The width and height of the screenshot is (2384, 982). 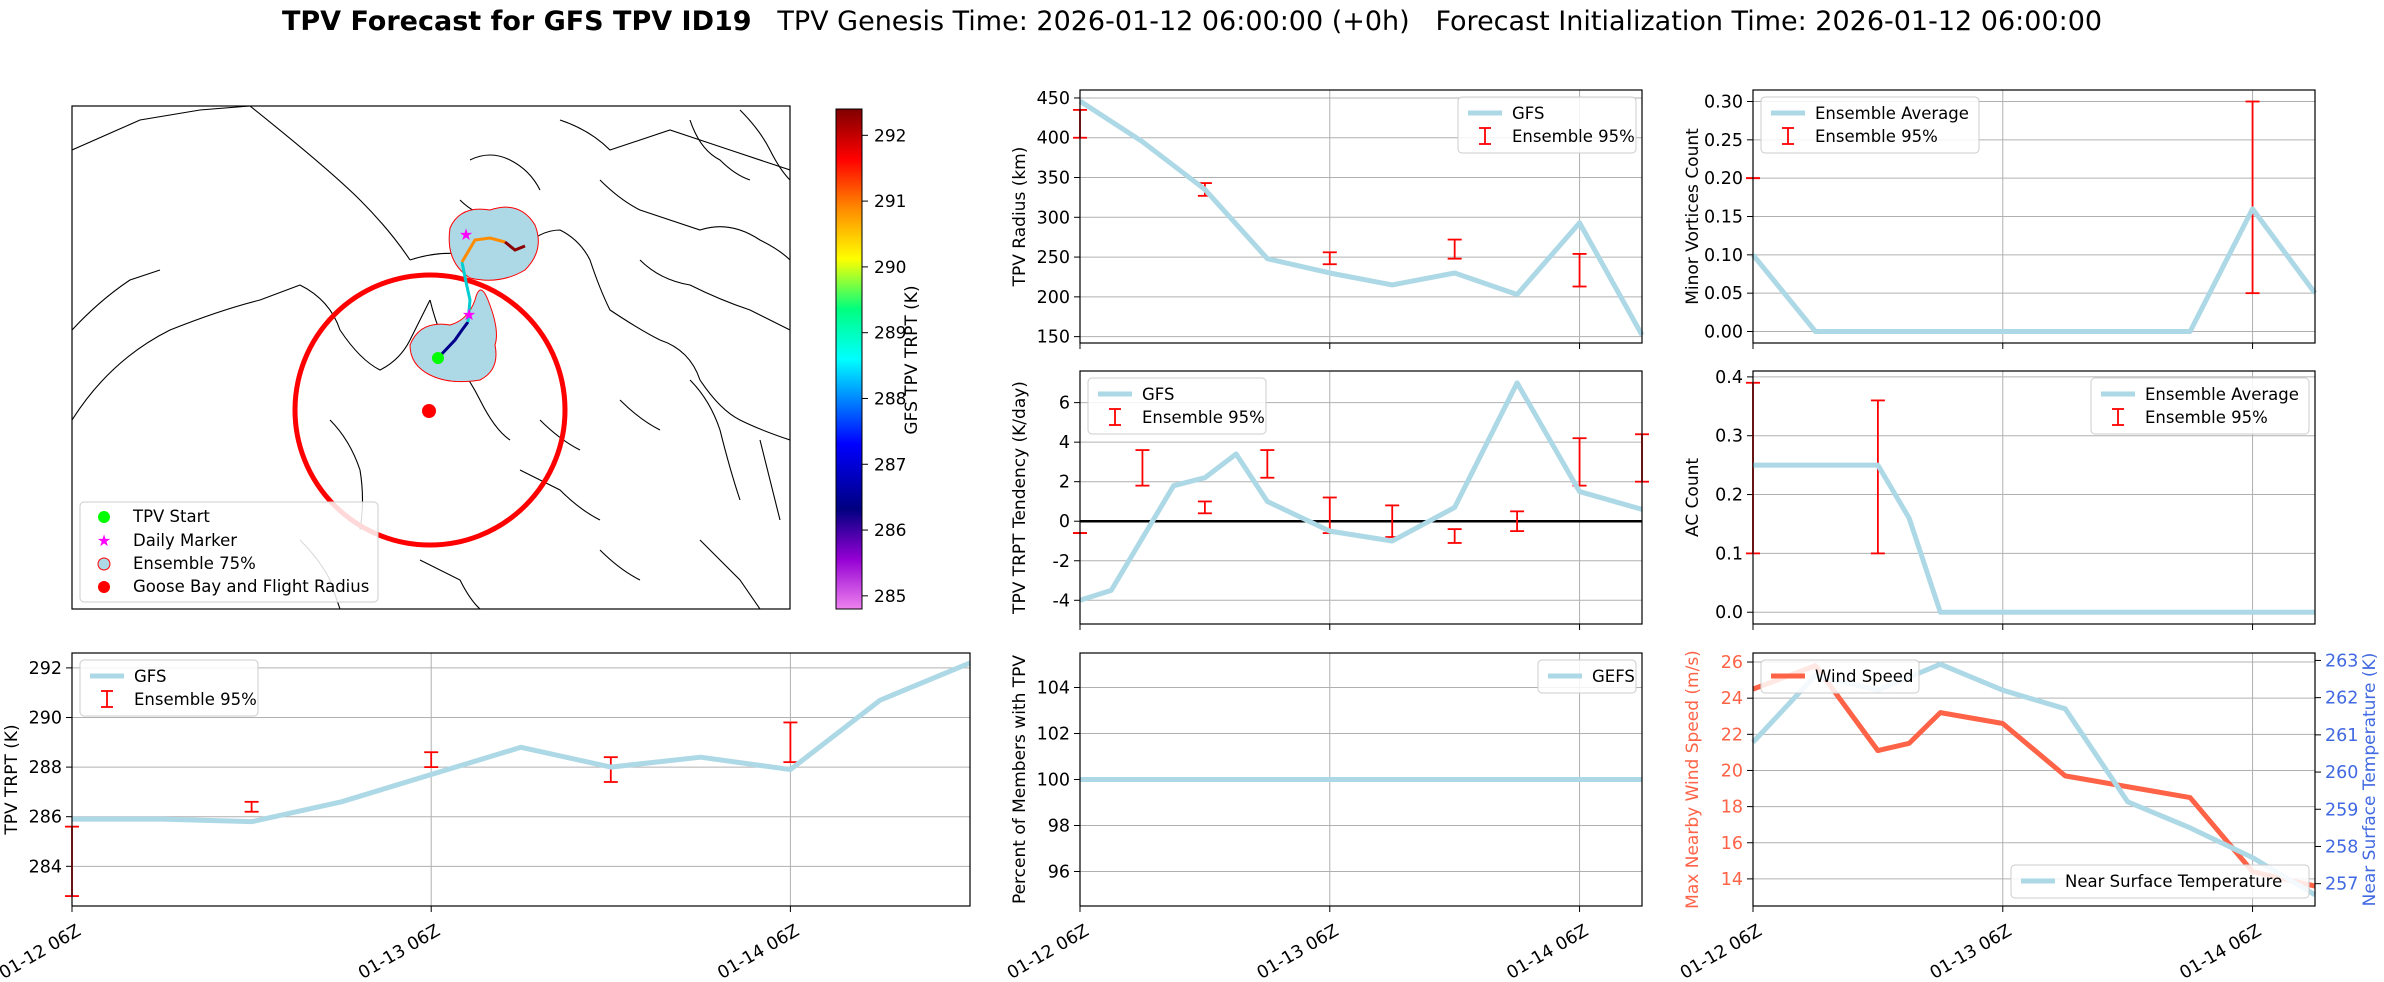 What do you see at coordinates (229, 552) in the screenshot?
I see `map-legend-box` at bounding box center [229, 552].